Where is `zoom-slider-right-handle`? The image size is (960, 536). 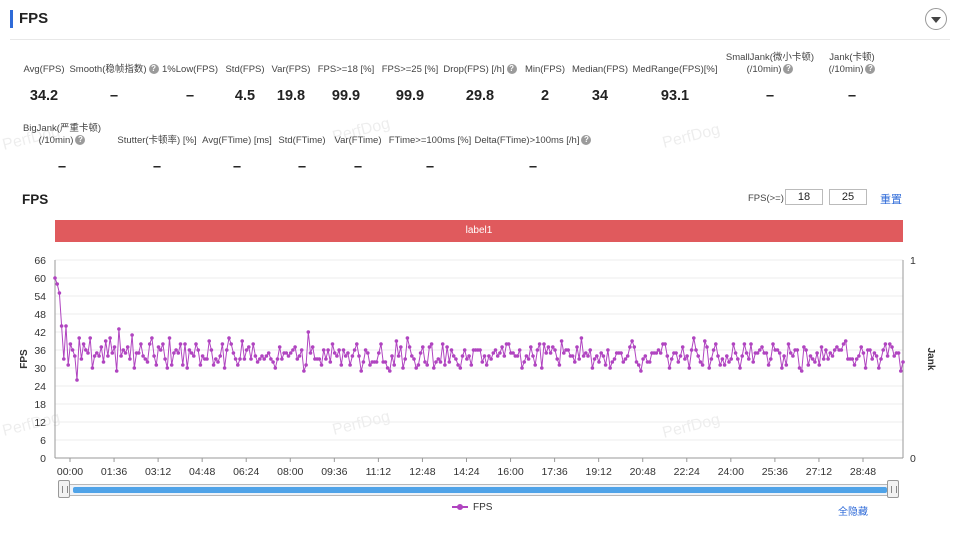
zoom-slider-right-handle is located at coordinates (893, 489).